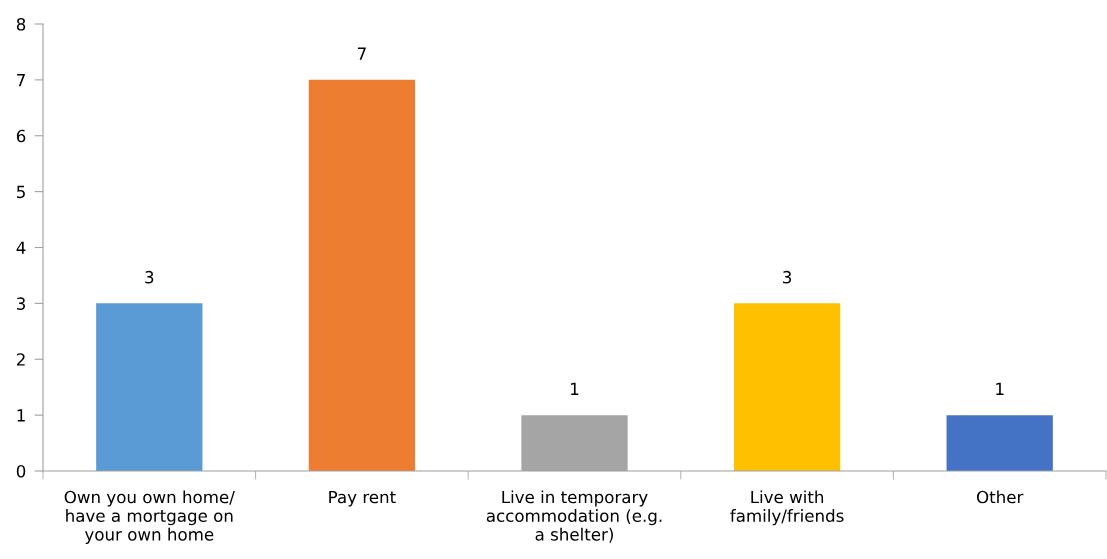 This screenshot has height=559, width=1107. What do you see at coordinates (21, 136) in the screenshot?
I see `y-tick-label: 6` at bounding box center [21, 136].